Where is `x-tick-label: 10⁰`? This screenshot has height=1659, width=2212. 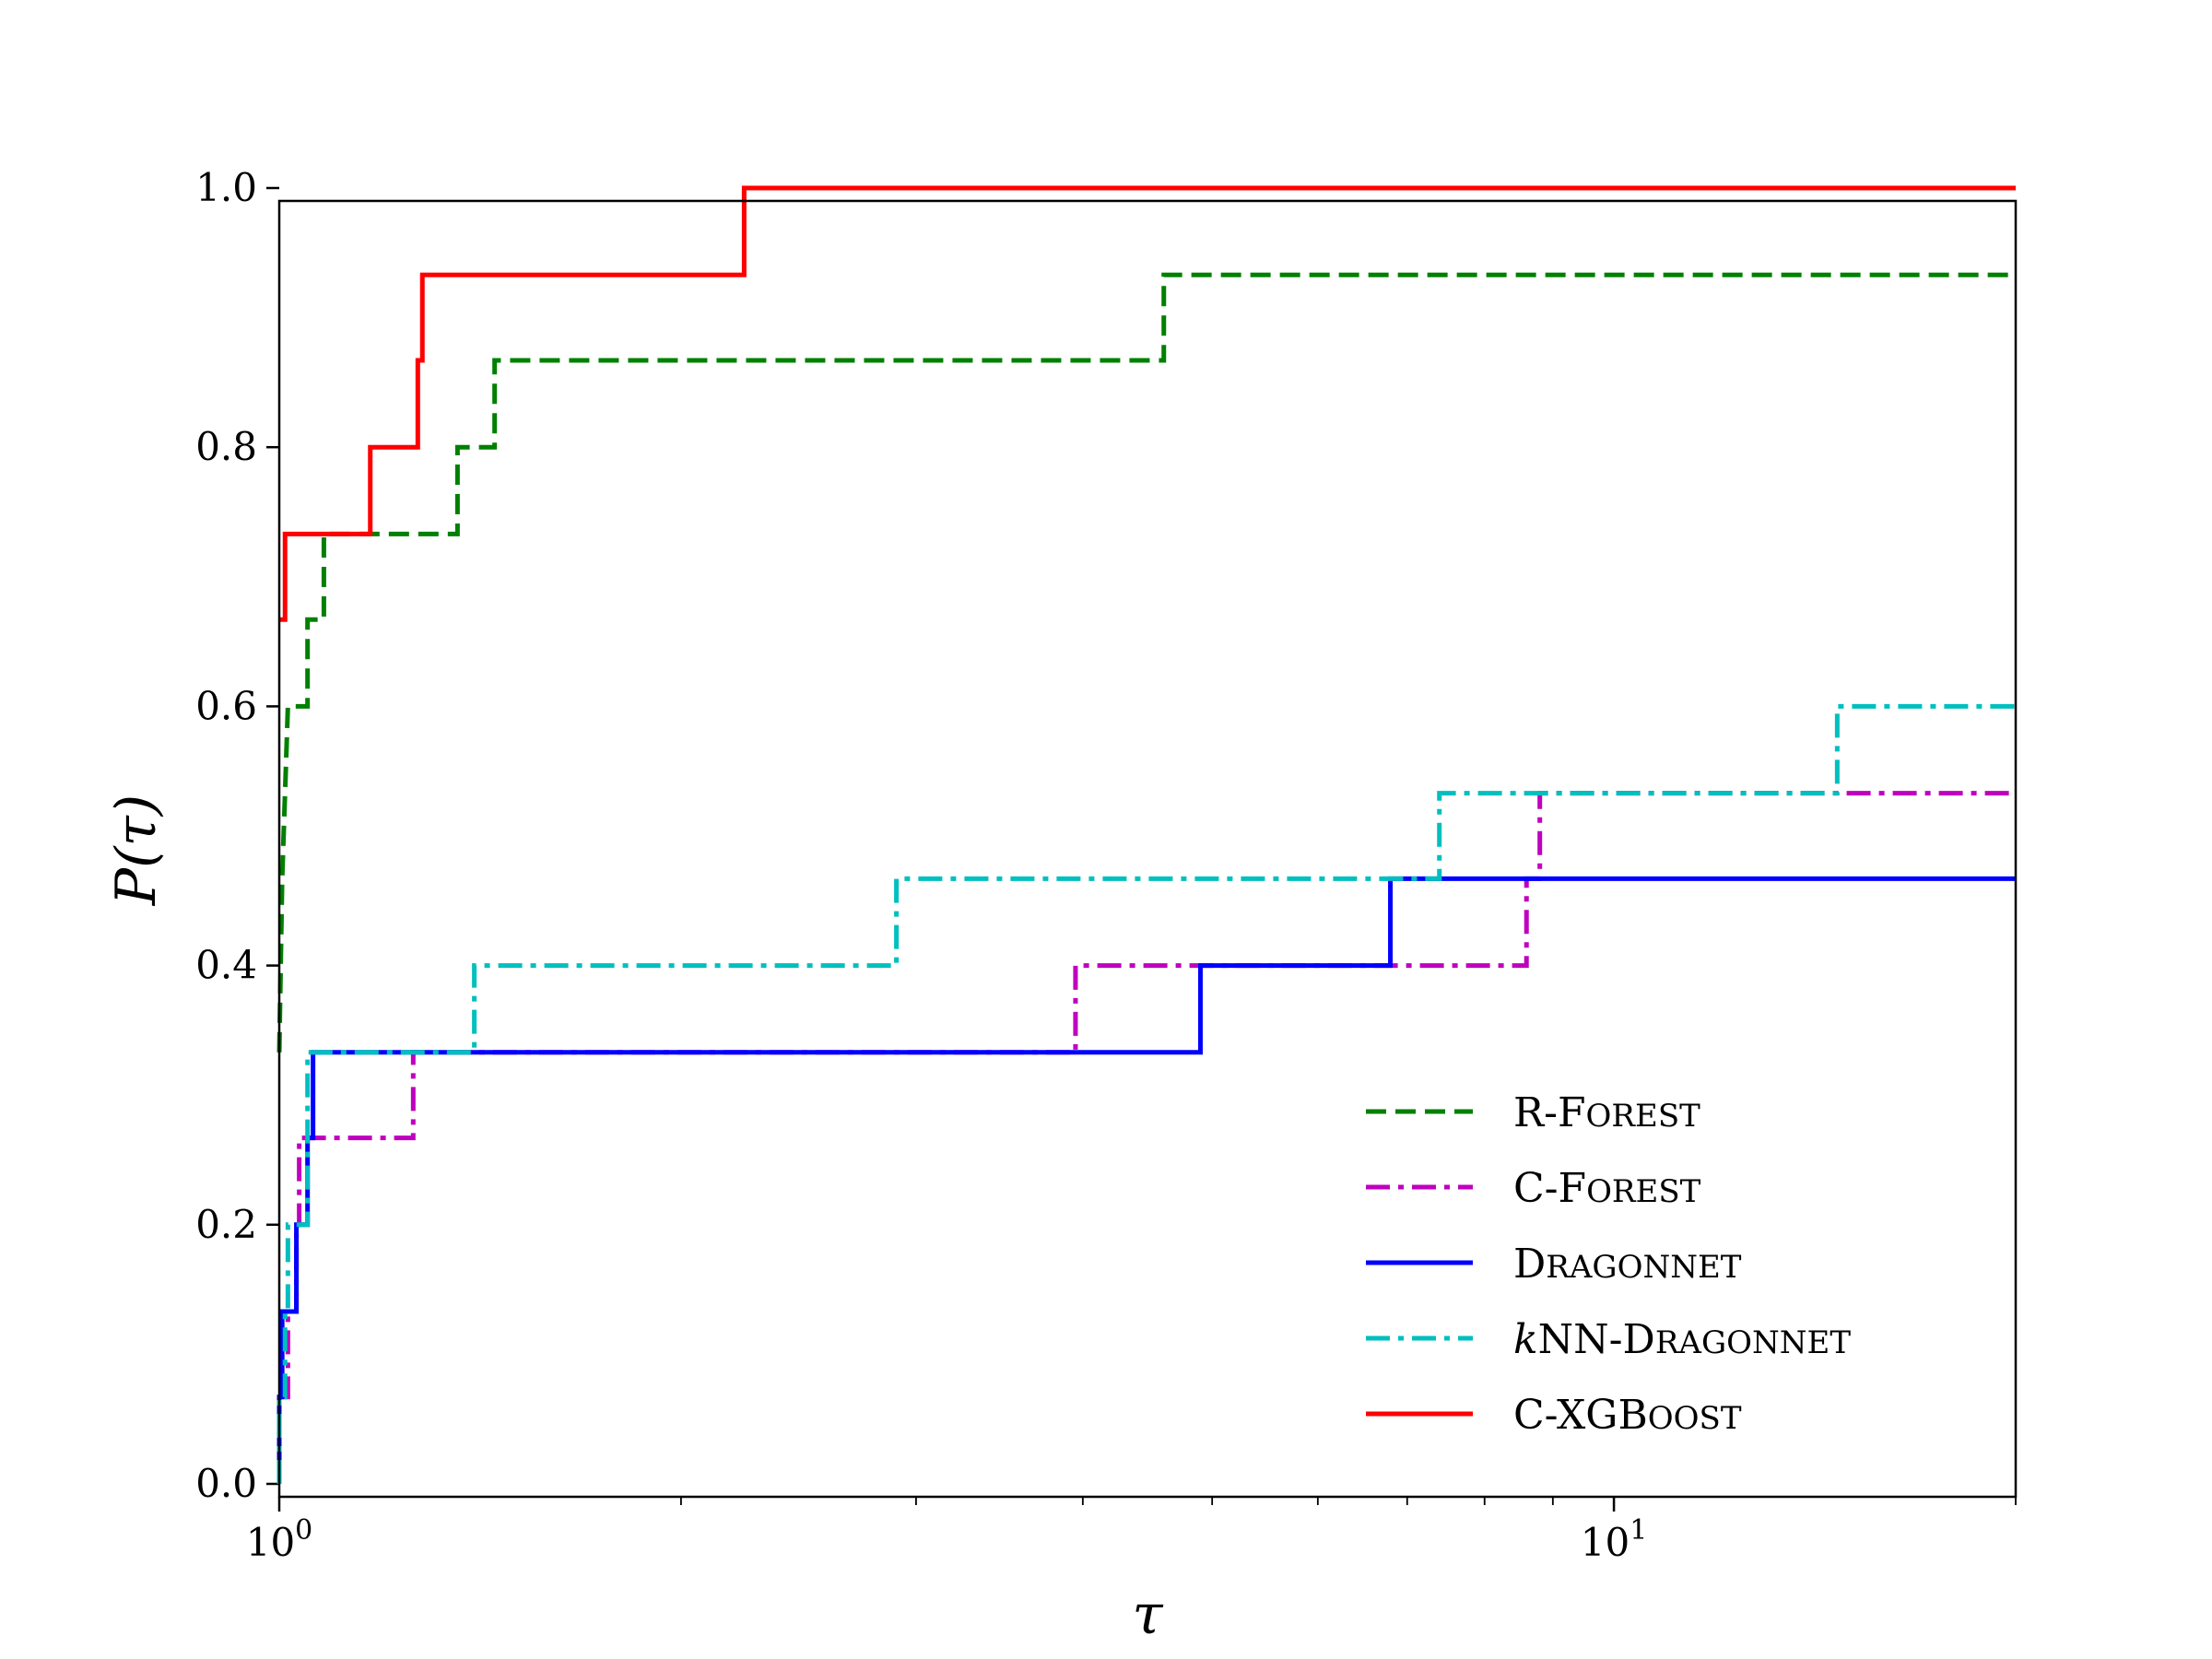 x-tick-label: 10⁰ is located at coordinates (279, 1539).